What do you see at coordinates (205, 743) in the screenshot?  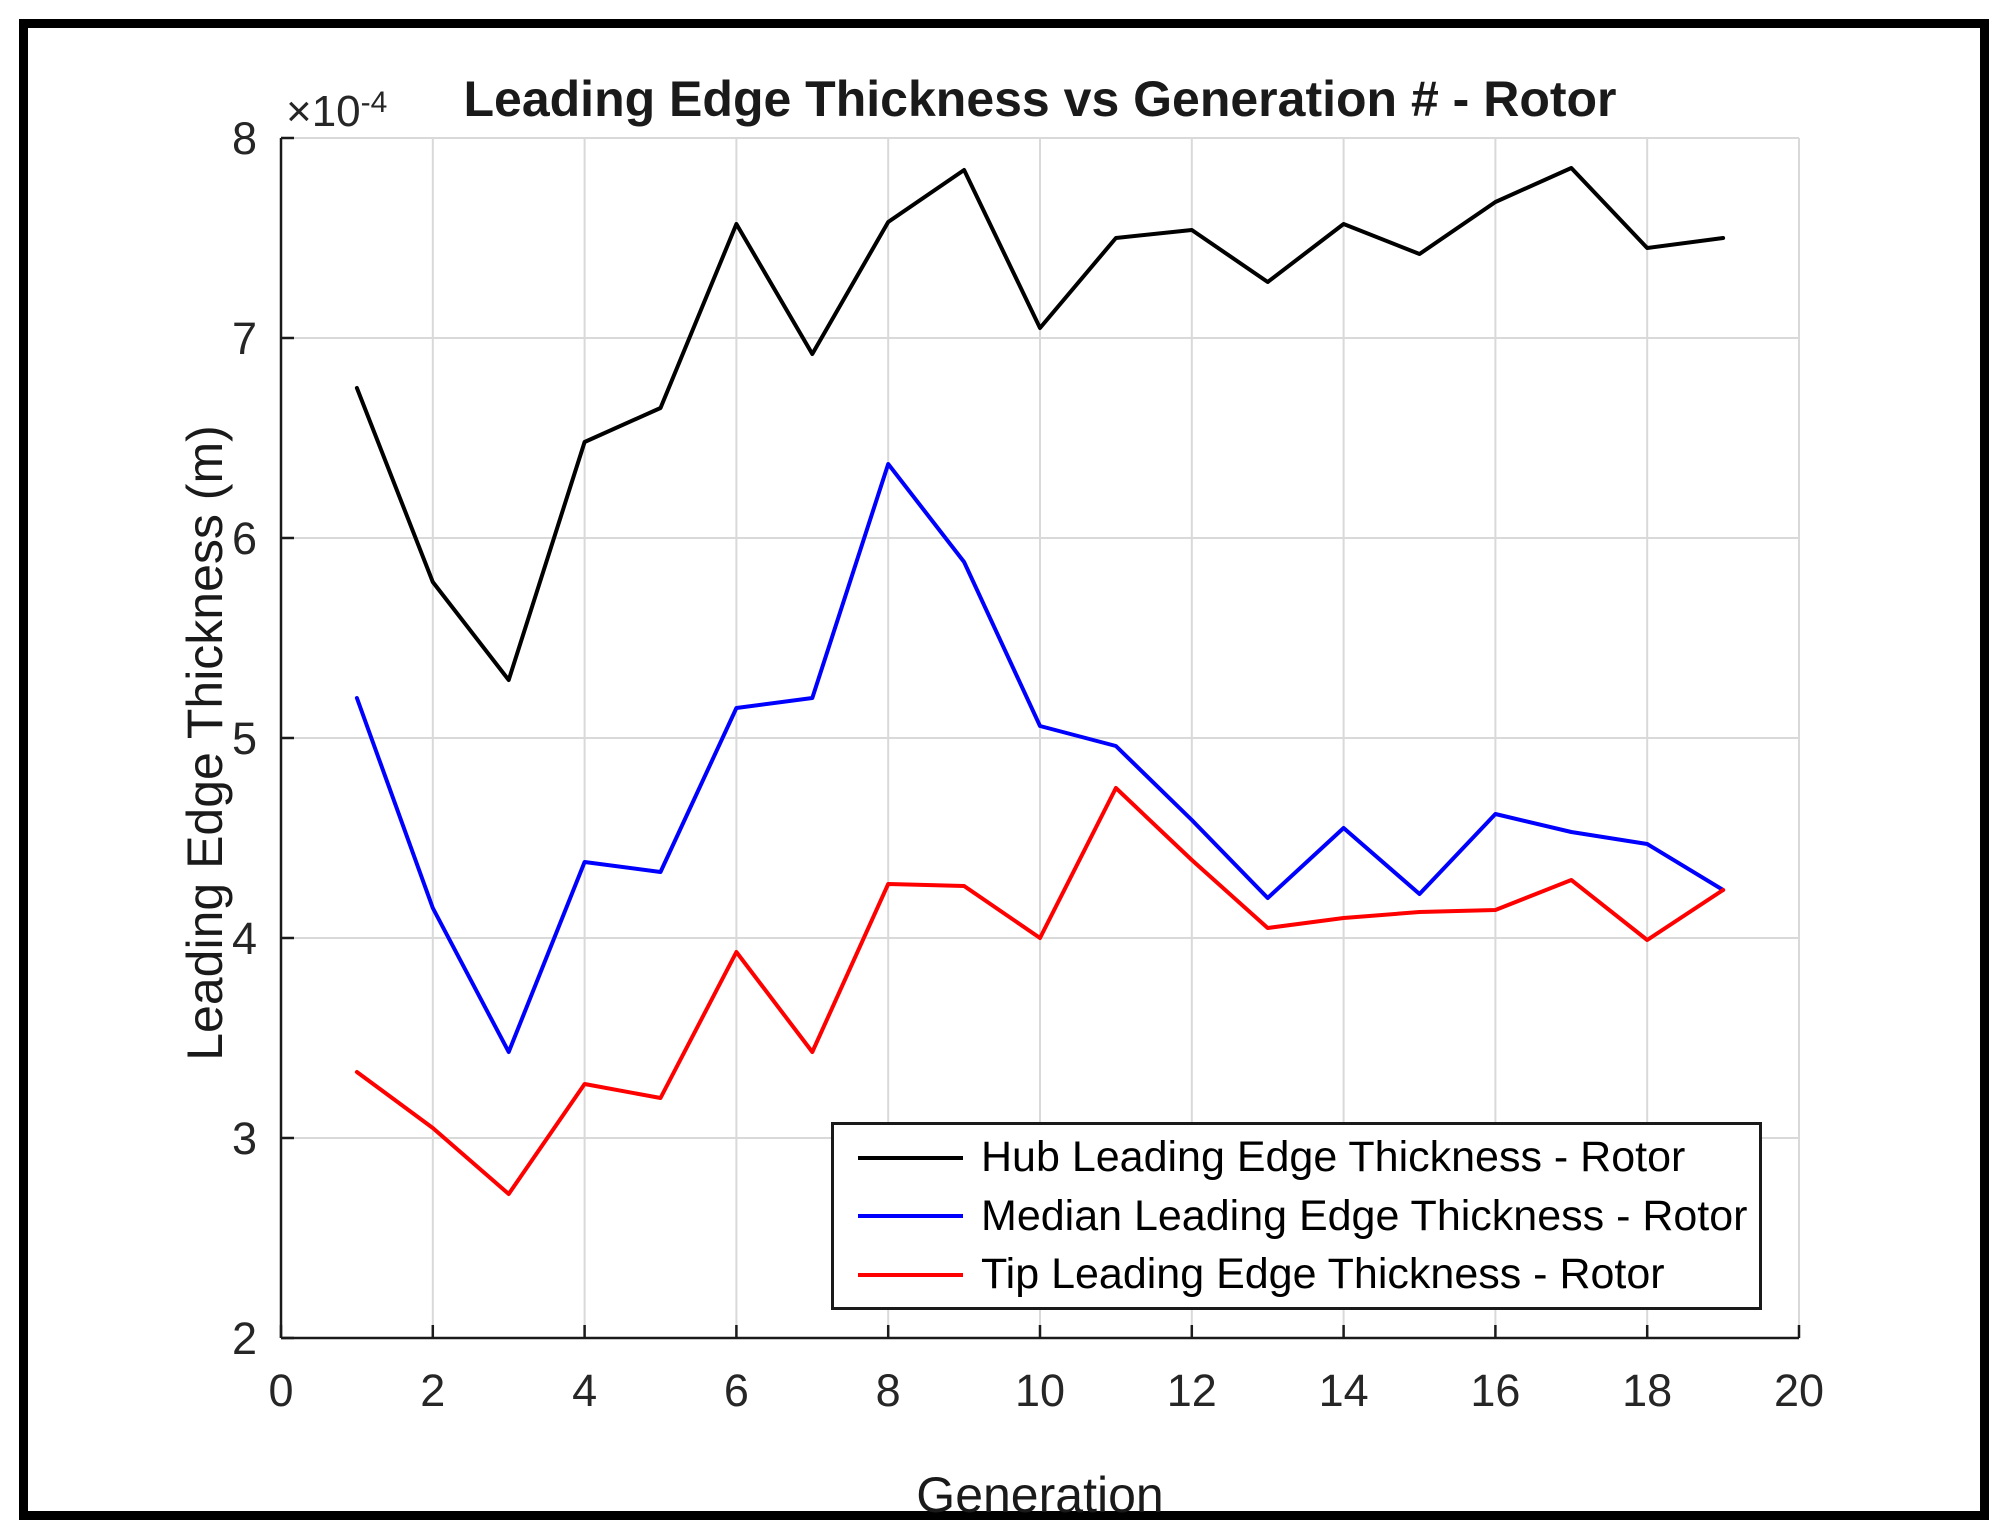 I see `y-axis-label: Leading Edge Thickness (m)` at bounding box center [205, 743].